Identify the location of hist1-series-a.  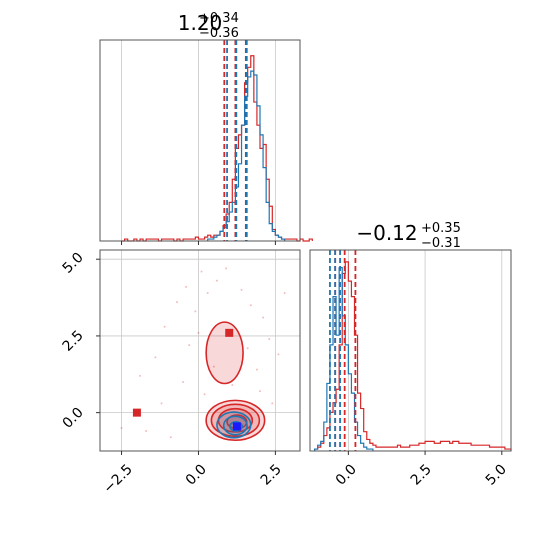
(246, 155).